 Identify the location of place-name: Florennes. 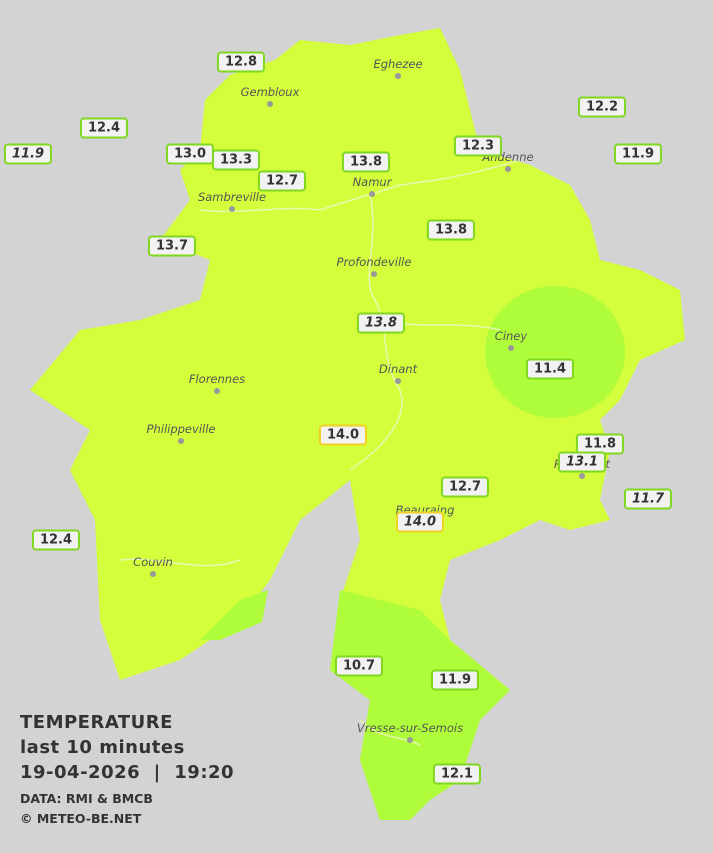
(217, 379).